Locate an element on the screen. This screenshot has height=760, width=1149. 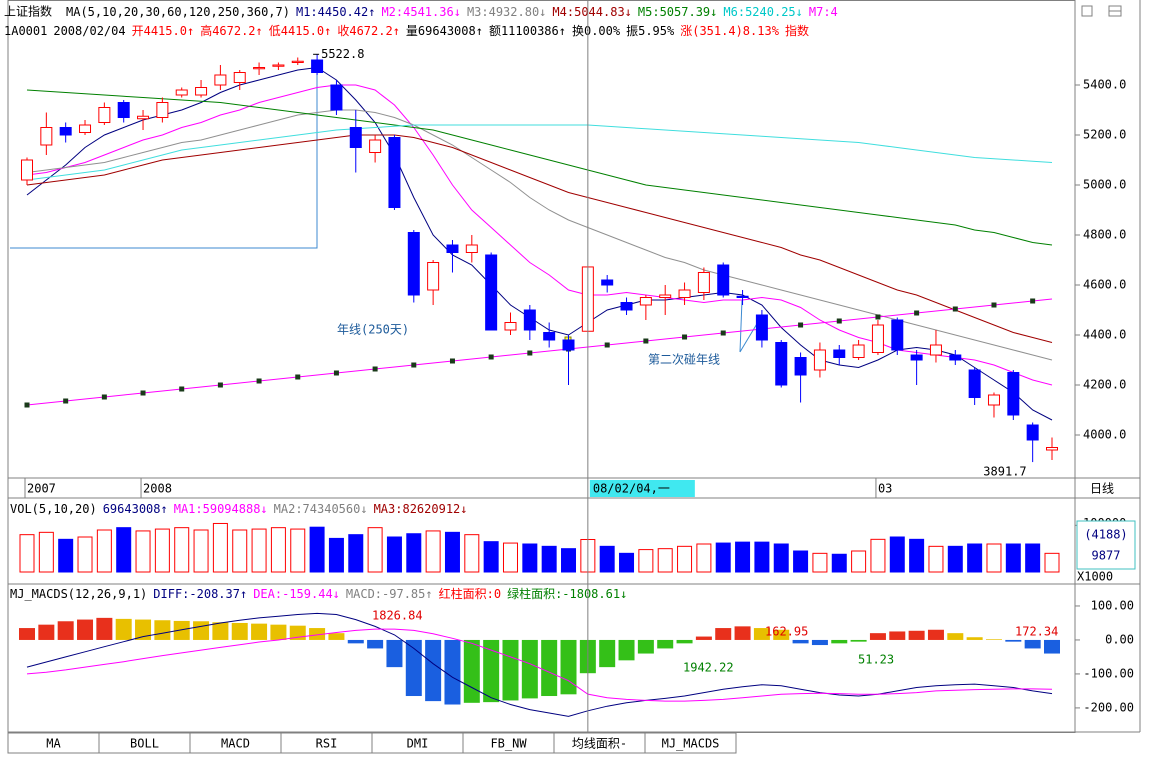
header-item: 换0.00% is located at coordinates (596, 31).